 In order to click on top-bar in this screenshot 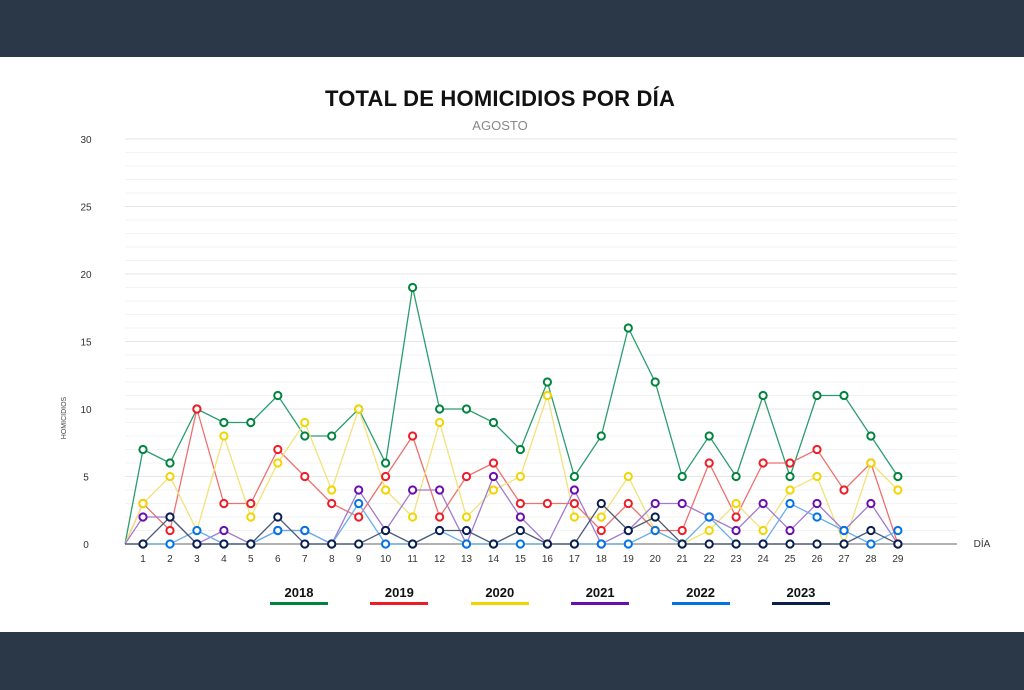, I will do `click(512, 28)`.